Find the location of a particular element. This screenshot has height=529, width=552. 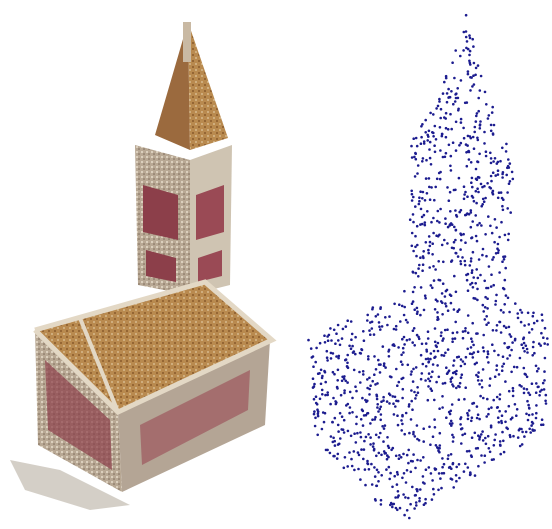

roof-edge is located at coordinates (155, 347).